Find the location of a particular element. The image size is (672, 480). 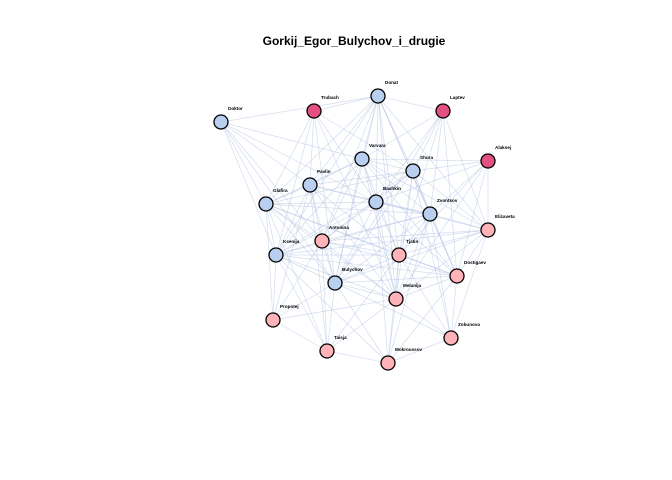

edge-alaksej-zvontsov is located at coordinates (459, 187).